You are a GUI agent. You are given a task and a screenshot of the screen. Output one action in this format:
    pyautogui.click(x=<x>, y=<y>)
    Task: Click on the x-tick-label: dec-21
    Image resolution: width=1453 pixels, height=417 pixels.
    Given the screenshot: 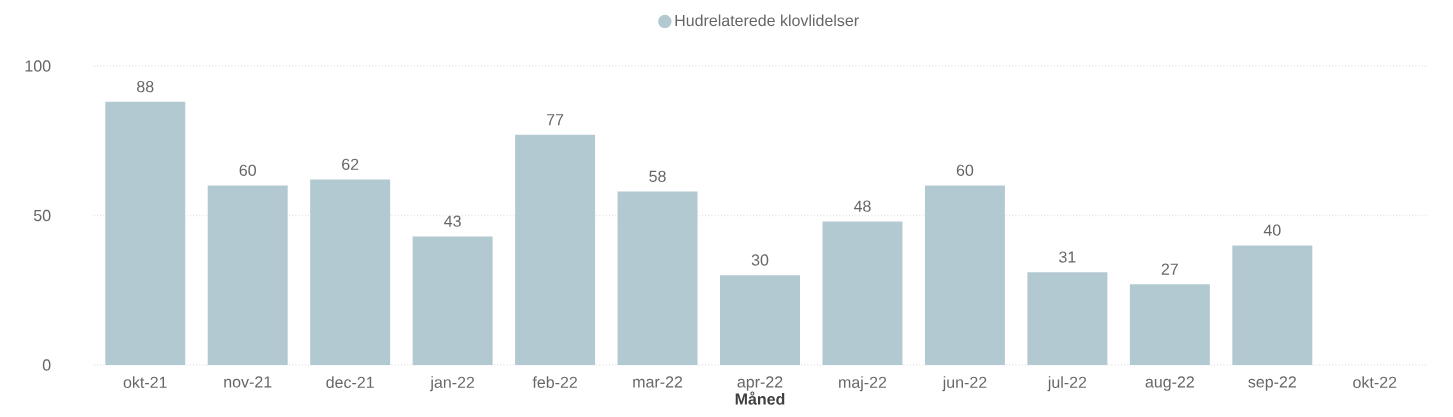 What is the action you would take?
    pyautogui.click(x=350, y=382)
    